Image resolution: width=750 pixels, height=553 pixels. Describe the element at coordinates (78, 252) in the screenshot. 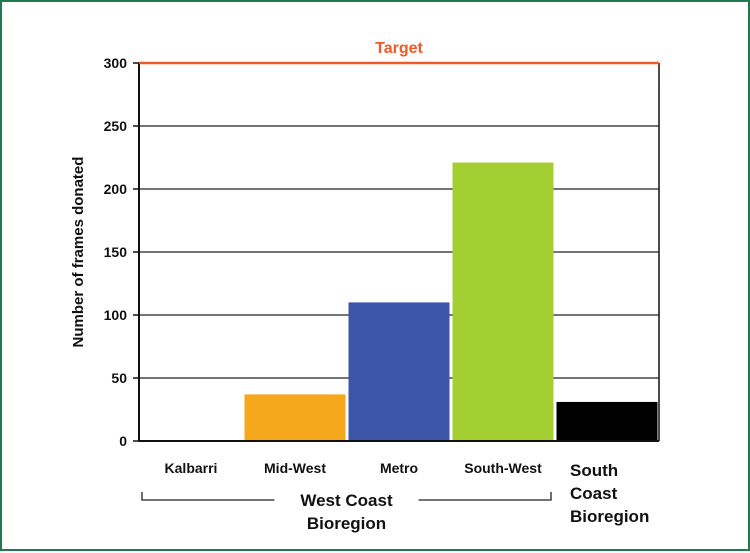

I see `y-axis-label: Number of frames donated` at that location.